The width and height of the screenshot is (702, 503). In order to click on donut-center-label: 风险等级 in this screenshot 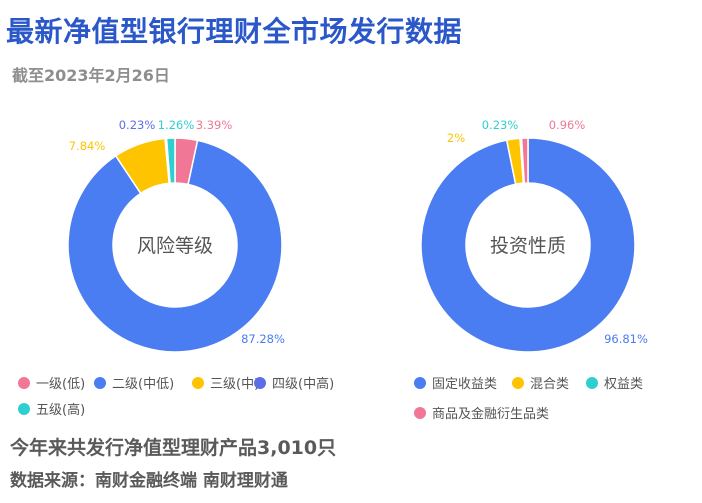, I will do `click(175, 246)`.